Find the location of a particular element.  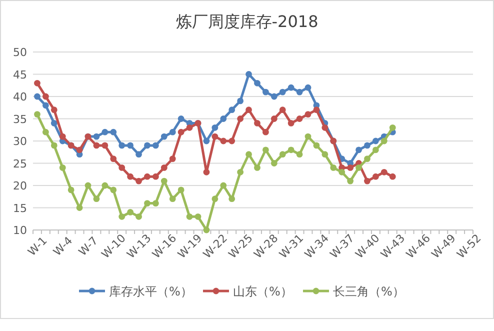

chart-title: 炼厂周度库存-2018 is located at coordinates (247, 21).